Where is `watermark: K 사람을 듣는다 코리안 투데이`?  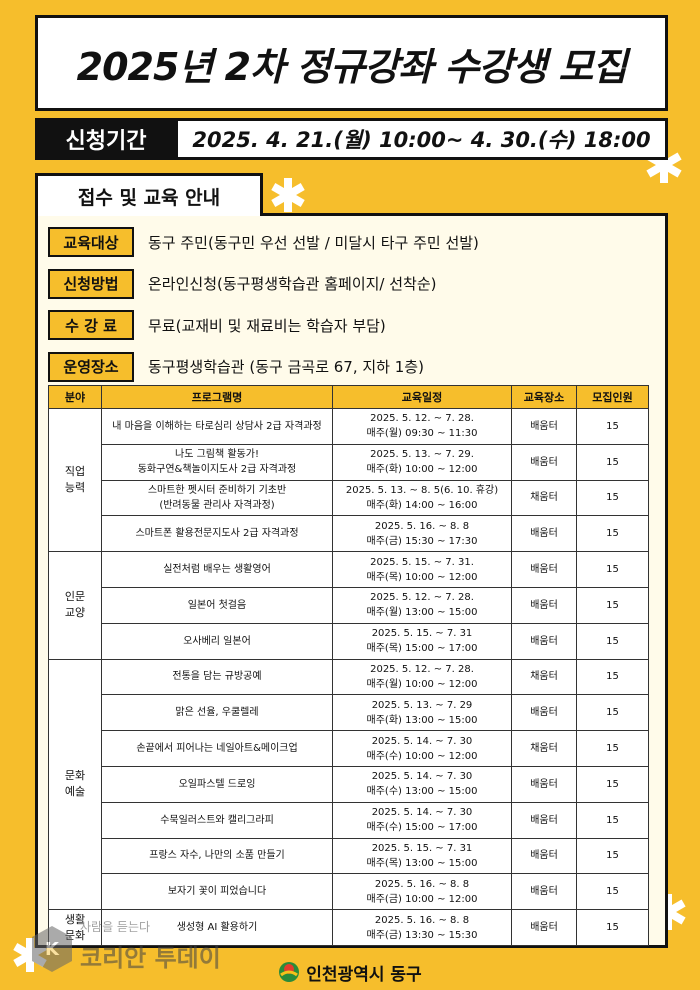
watermark: K 사람을 듣는다 코리안 투데이 is located at coordinates (150, 948).